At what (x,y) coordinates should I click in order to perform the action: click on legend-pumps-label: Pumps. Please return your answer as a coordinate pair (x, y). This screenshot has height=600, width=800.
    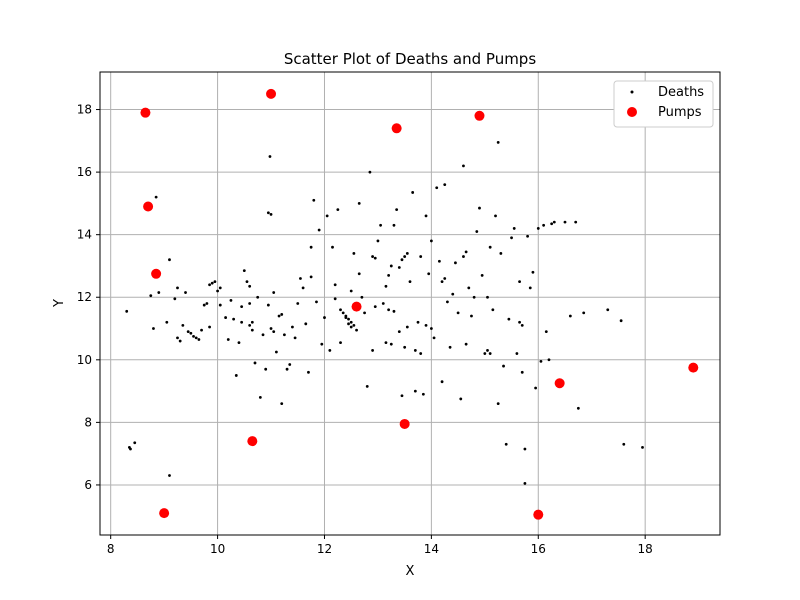
    Looking at the image, I should click on (680, 112).